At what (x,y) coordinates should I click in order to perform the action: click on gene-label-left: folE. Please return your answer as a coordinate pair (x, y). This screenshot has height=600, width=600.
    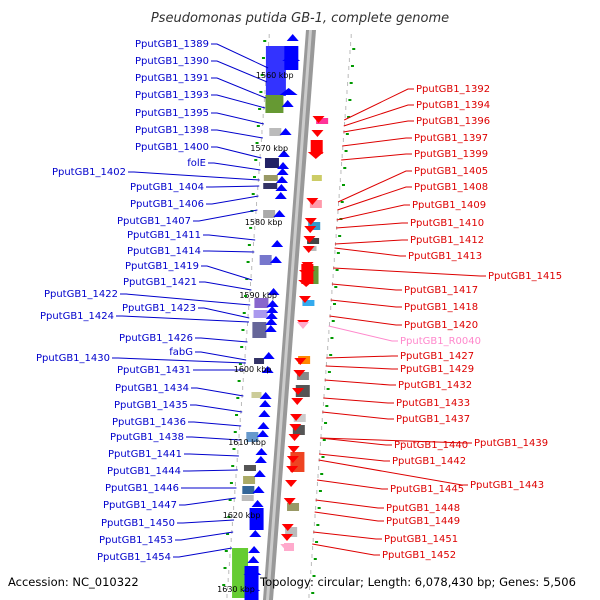
    Looking at the image, I should click on (196, 163).